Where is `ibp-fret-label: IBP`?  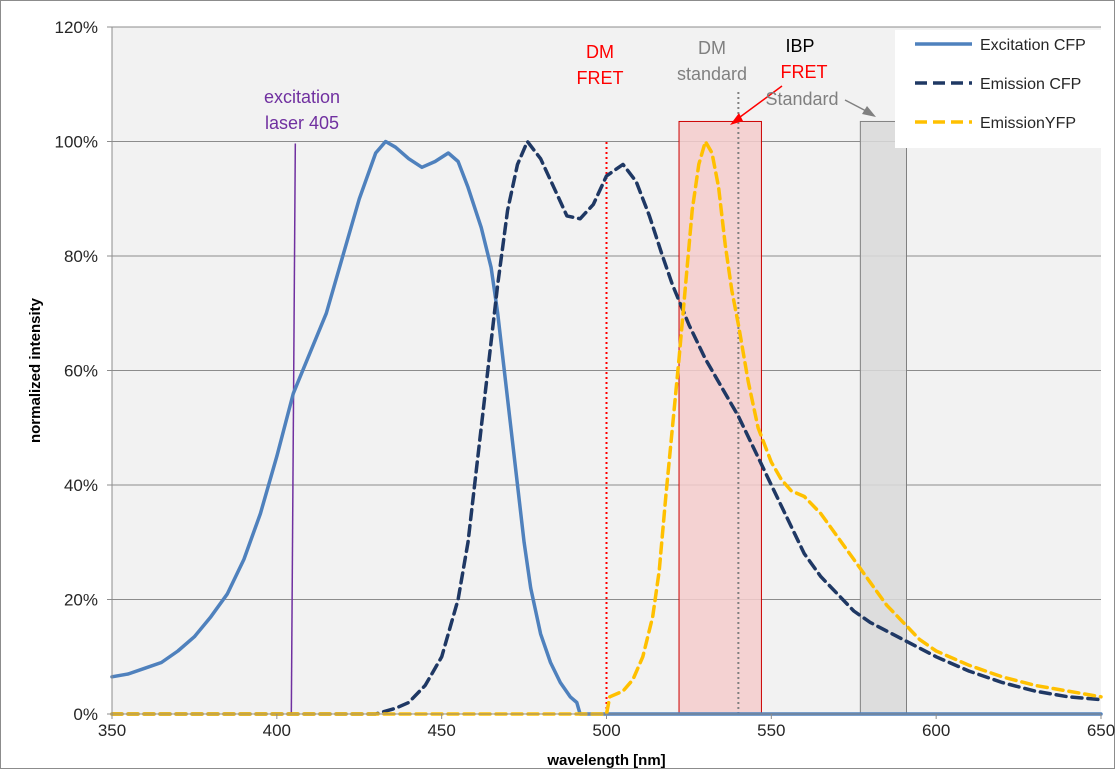 ibp-fret-label: IBP is located at coordinates (799, 46).